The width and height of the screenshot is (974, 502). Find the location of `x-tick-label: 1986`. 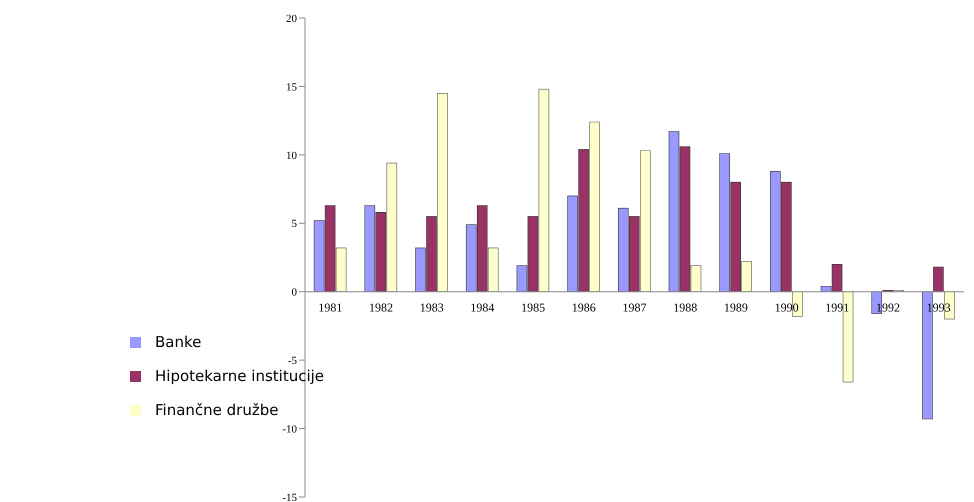

x-tick-label: 1986 is located at coordinates (584, 307).